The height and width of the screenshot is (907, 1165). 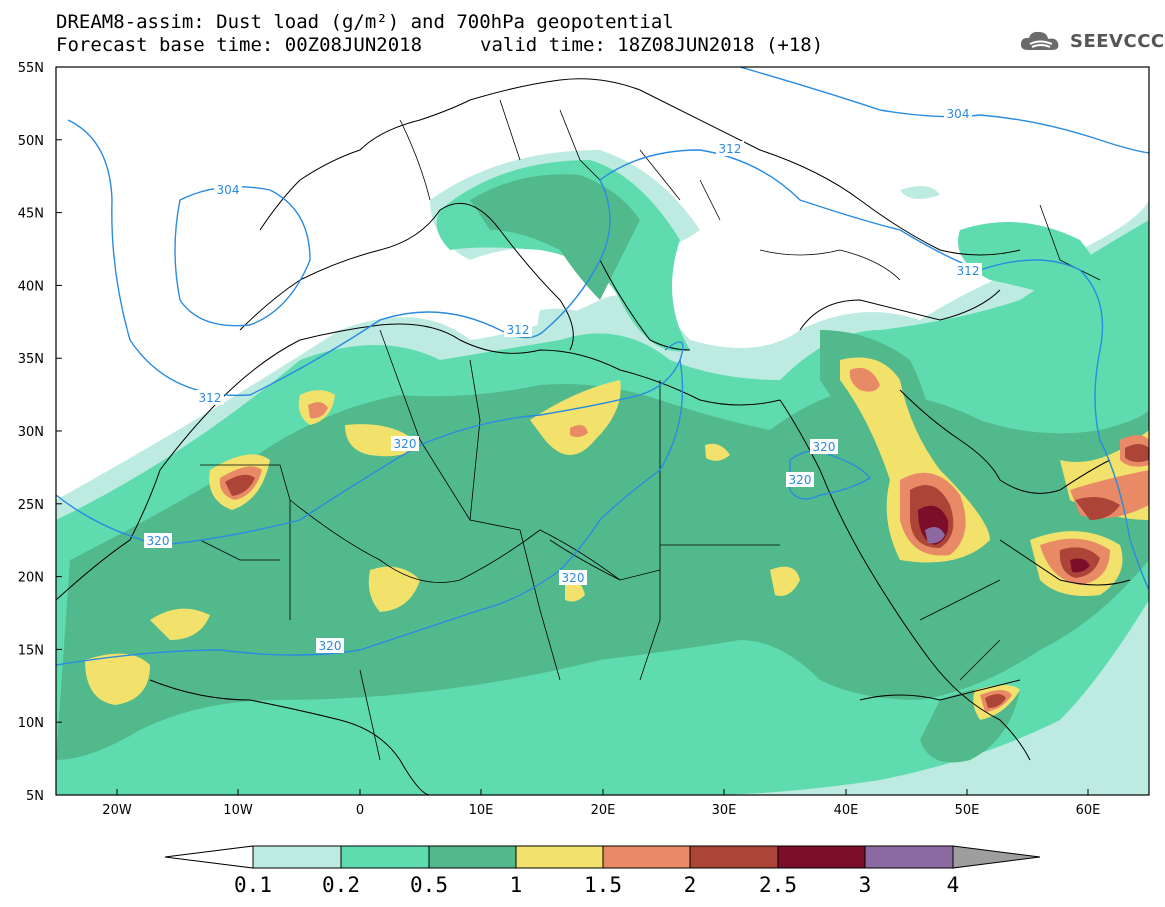 I want to click on colorbar-label: 2.5, so click(x=778, y=885).